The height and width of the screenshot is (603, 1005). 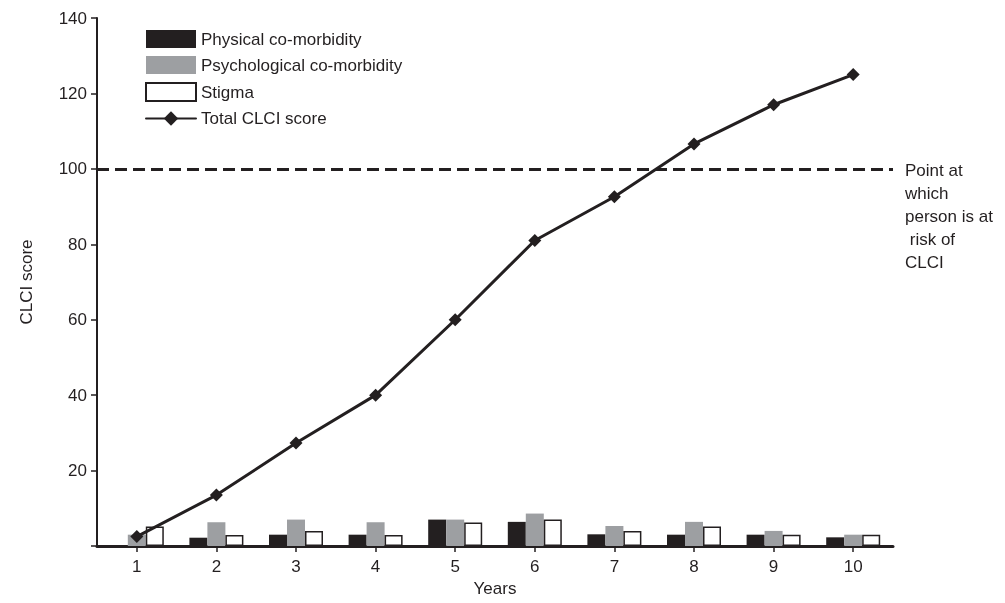 I want to click on y-tick-label: 60, so click(x=77, y=320).